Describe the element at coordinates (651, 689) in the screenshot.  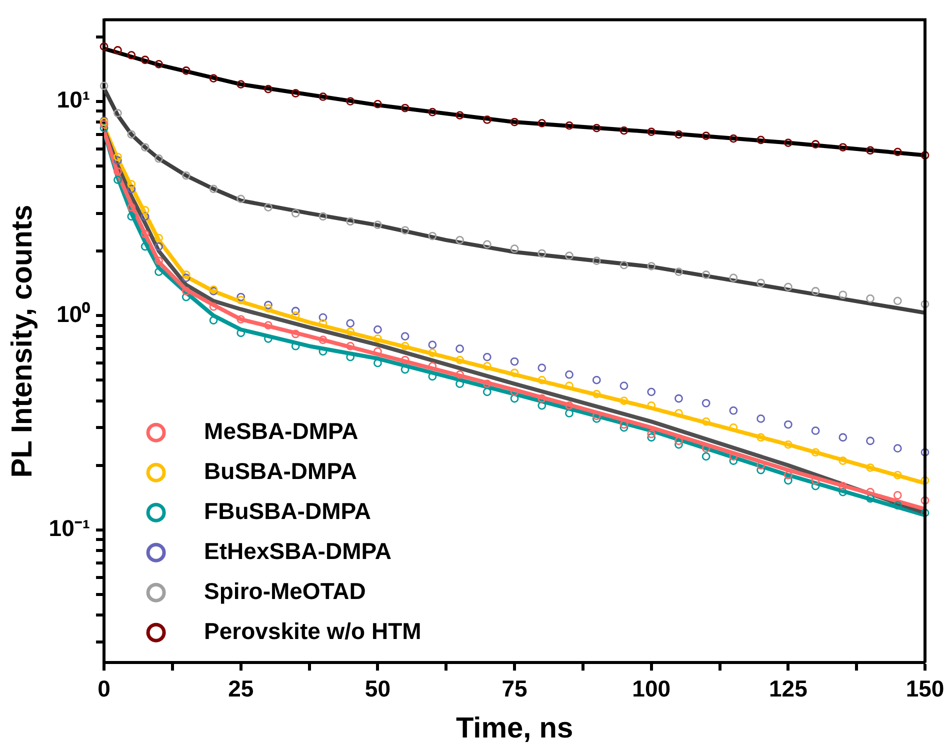
I see `x-tick-label: 100` at that location.